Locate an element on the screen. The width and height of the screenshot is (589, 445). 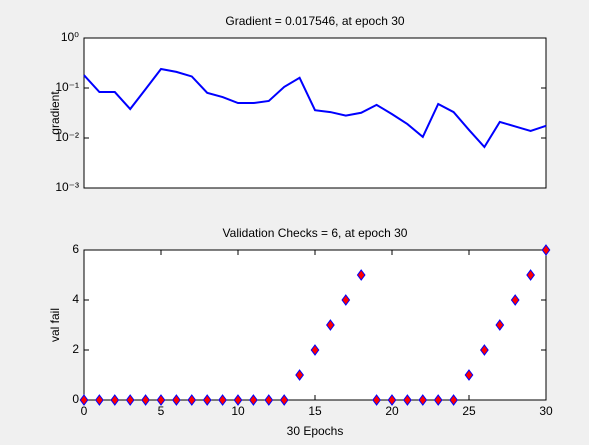
y-tick-label: 10⁻¹ is located at coordinates (67, 87).